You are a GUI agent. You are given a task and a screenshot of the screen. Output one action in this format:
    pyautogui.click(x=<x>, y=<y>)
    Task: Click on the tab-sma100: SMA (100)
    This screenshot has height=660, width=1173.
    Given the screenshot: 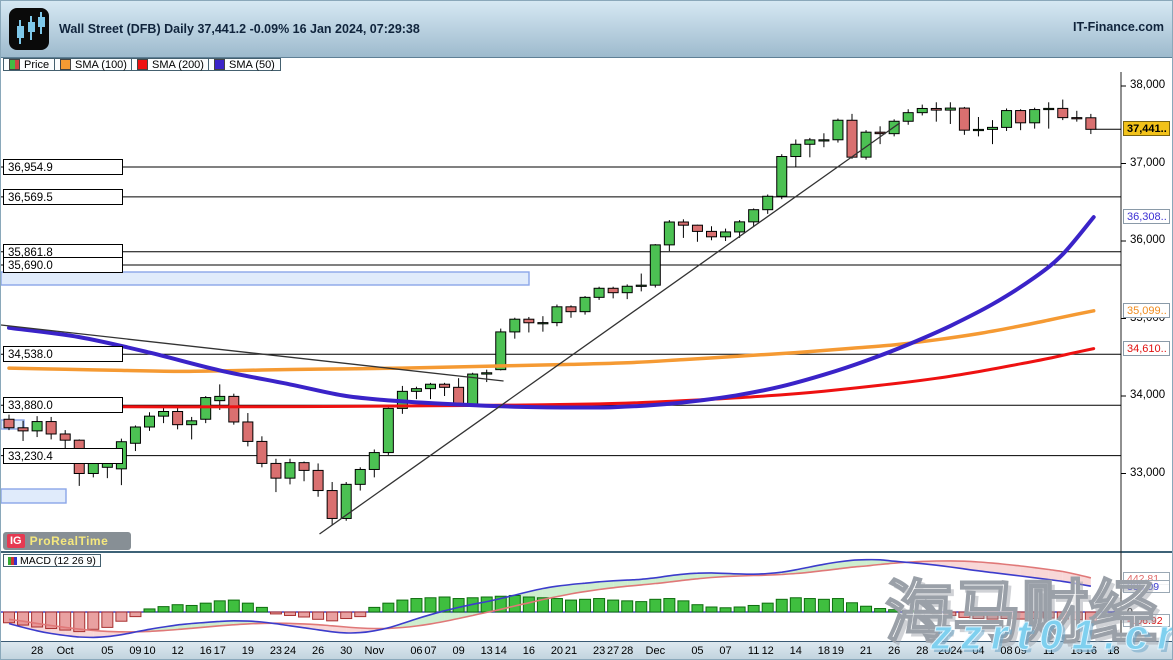 What is the action you would take?
    pyautogui.click(x=93, y=64)
    